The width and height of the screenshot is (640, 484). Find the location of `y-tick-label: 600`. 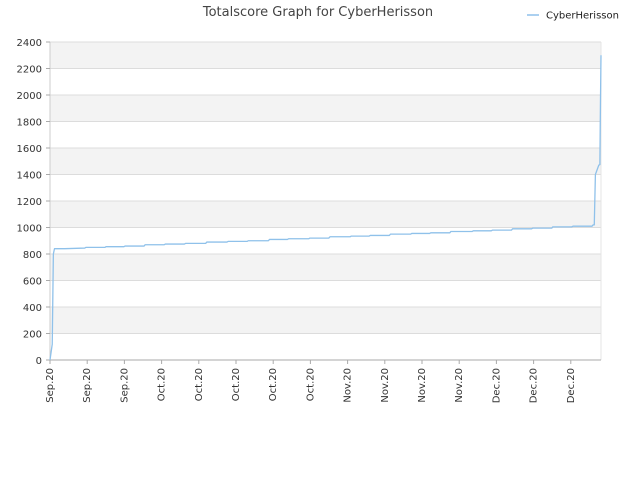

y-tick-label: 600 is located at coordinates (32, 282).